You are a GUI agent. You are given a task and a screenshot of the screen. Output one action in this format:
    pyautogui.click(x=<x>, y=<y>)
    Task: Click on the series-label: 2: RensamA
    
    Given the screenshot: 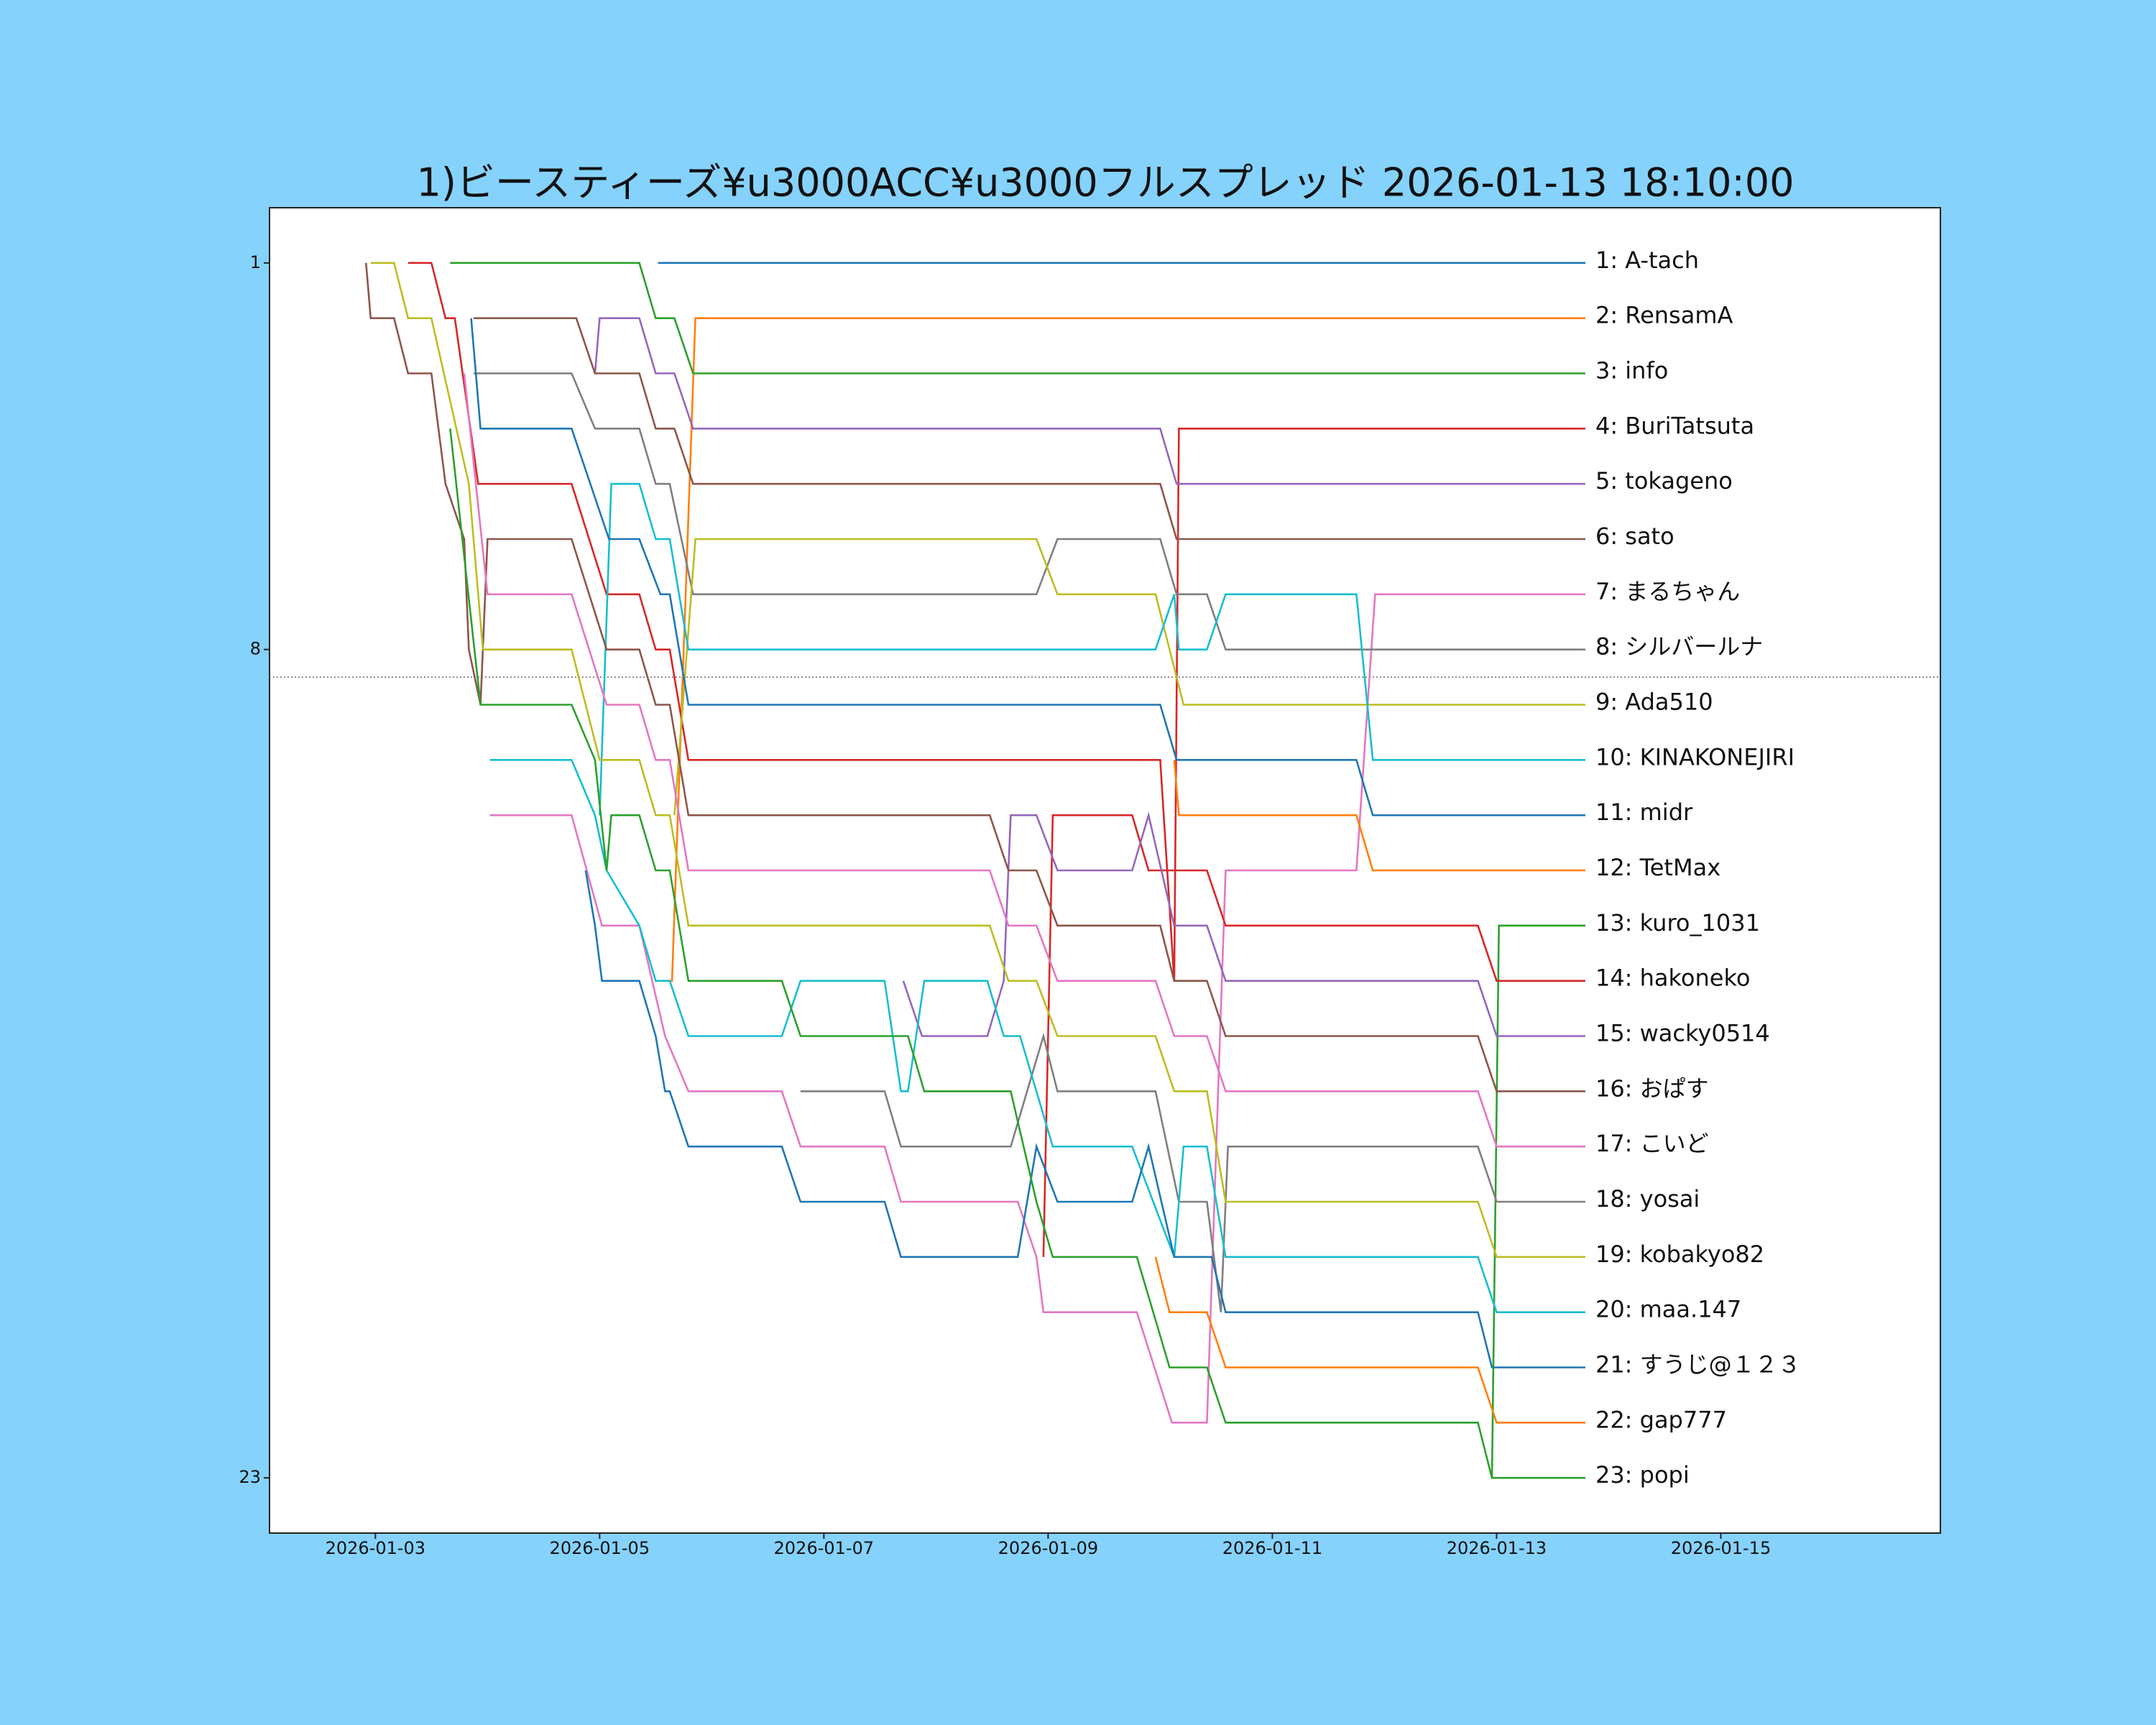 What is the action you would take?
    pyautogui.click(x=1664, y=315)
    